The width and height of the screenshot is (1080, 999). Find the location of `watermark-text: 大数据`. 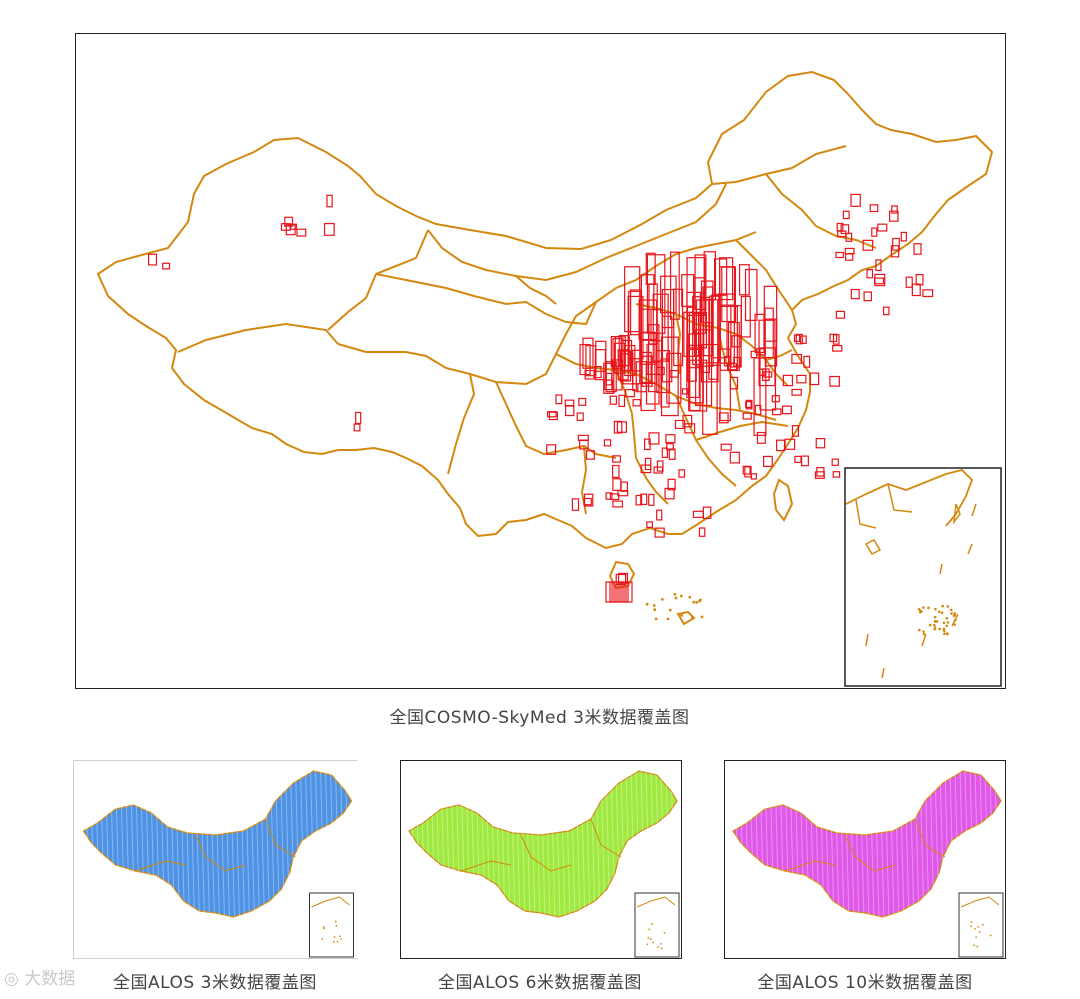

watermark-text: 大数据 is located at coordinates (50, 979).